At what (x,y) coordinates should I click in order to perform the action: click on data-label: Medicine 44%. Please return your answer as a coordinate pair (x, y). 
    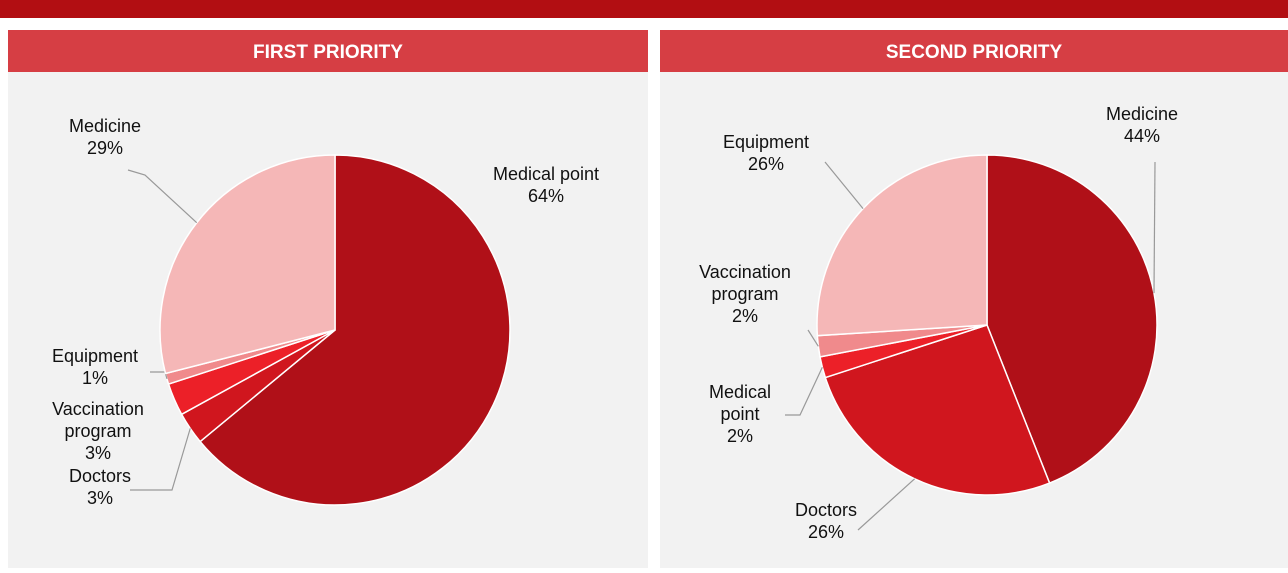
    Looking at the image, I should click on (1142, 125).